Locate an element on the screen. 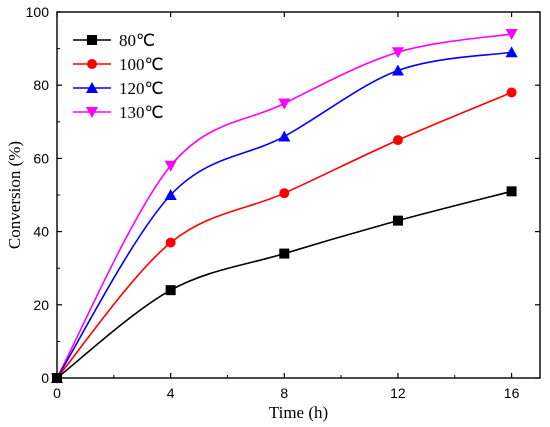 This screenshot has height=427, width=550. y-tick-label: 60 is located at coordinates (41, 158).